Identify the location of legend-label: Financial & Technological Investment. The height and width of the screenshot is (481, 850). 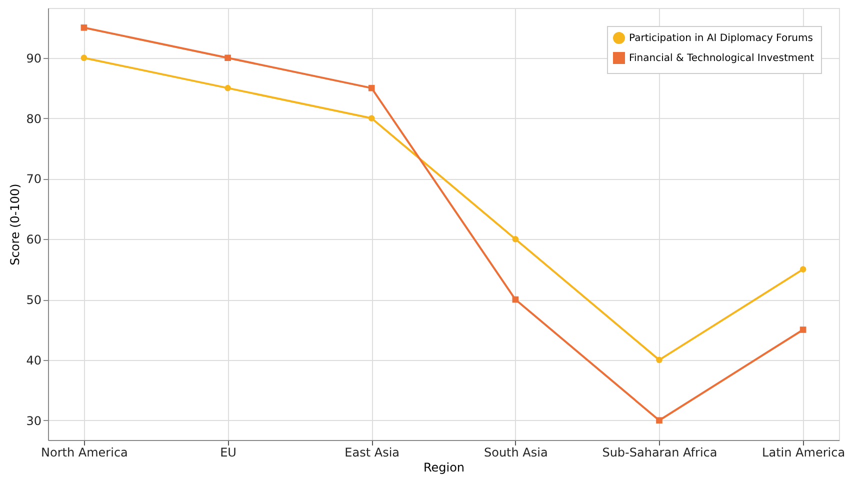
(721, 58).